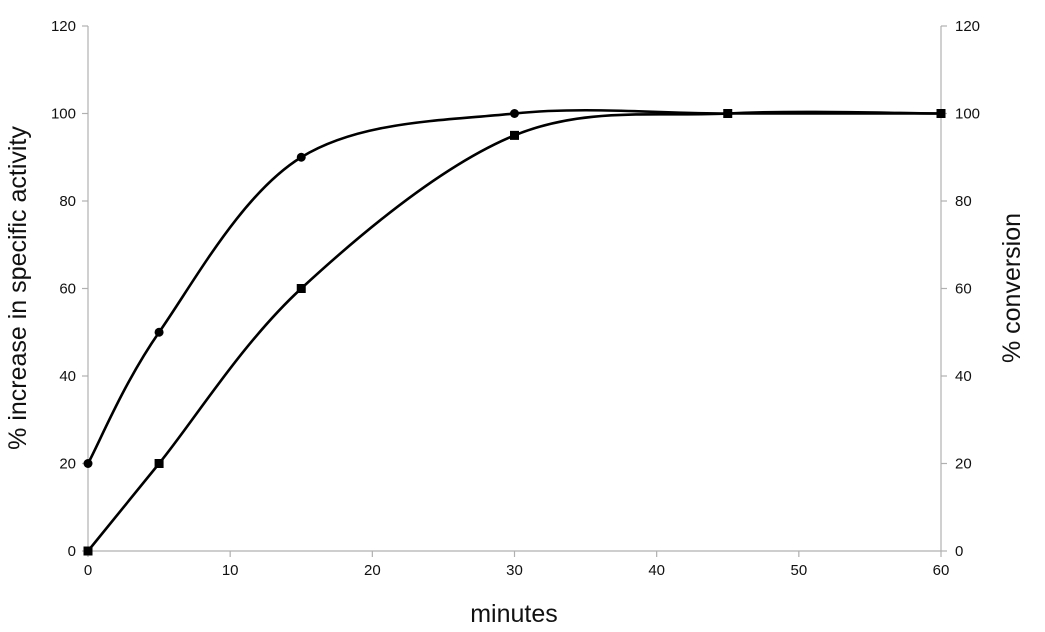  Describe the element at coordinates (963, 201) in the screenshot. I see `right-y-tick-label: 80` at that location.